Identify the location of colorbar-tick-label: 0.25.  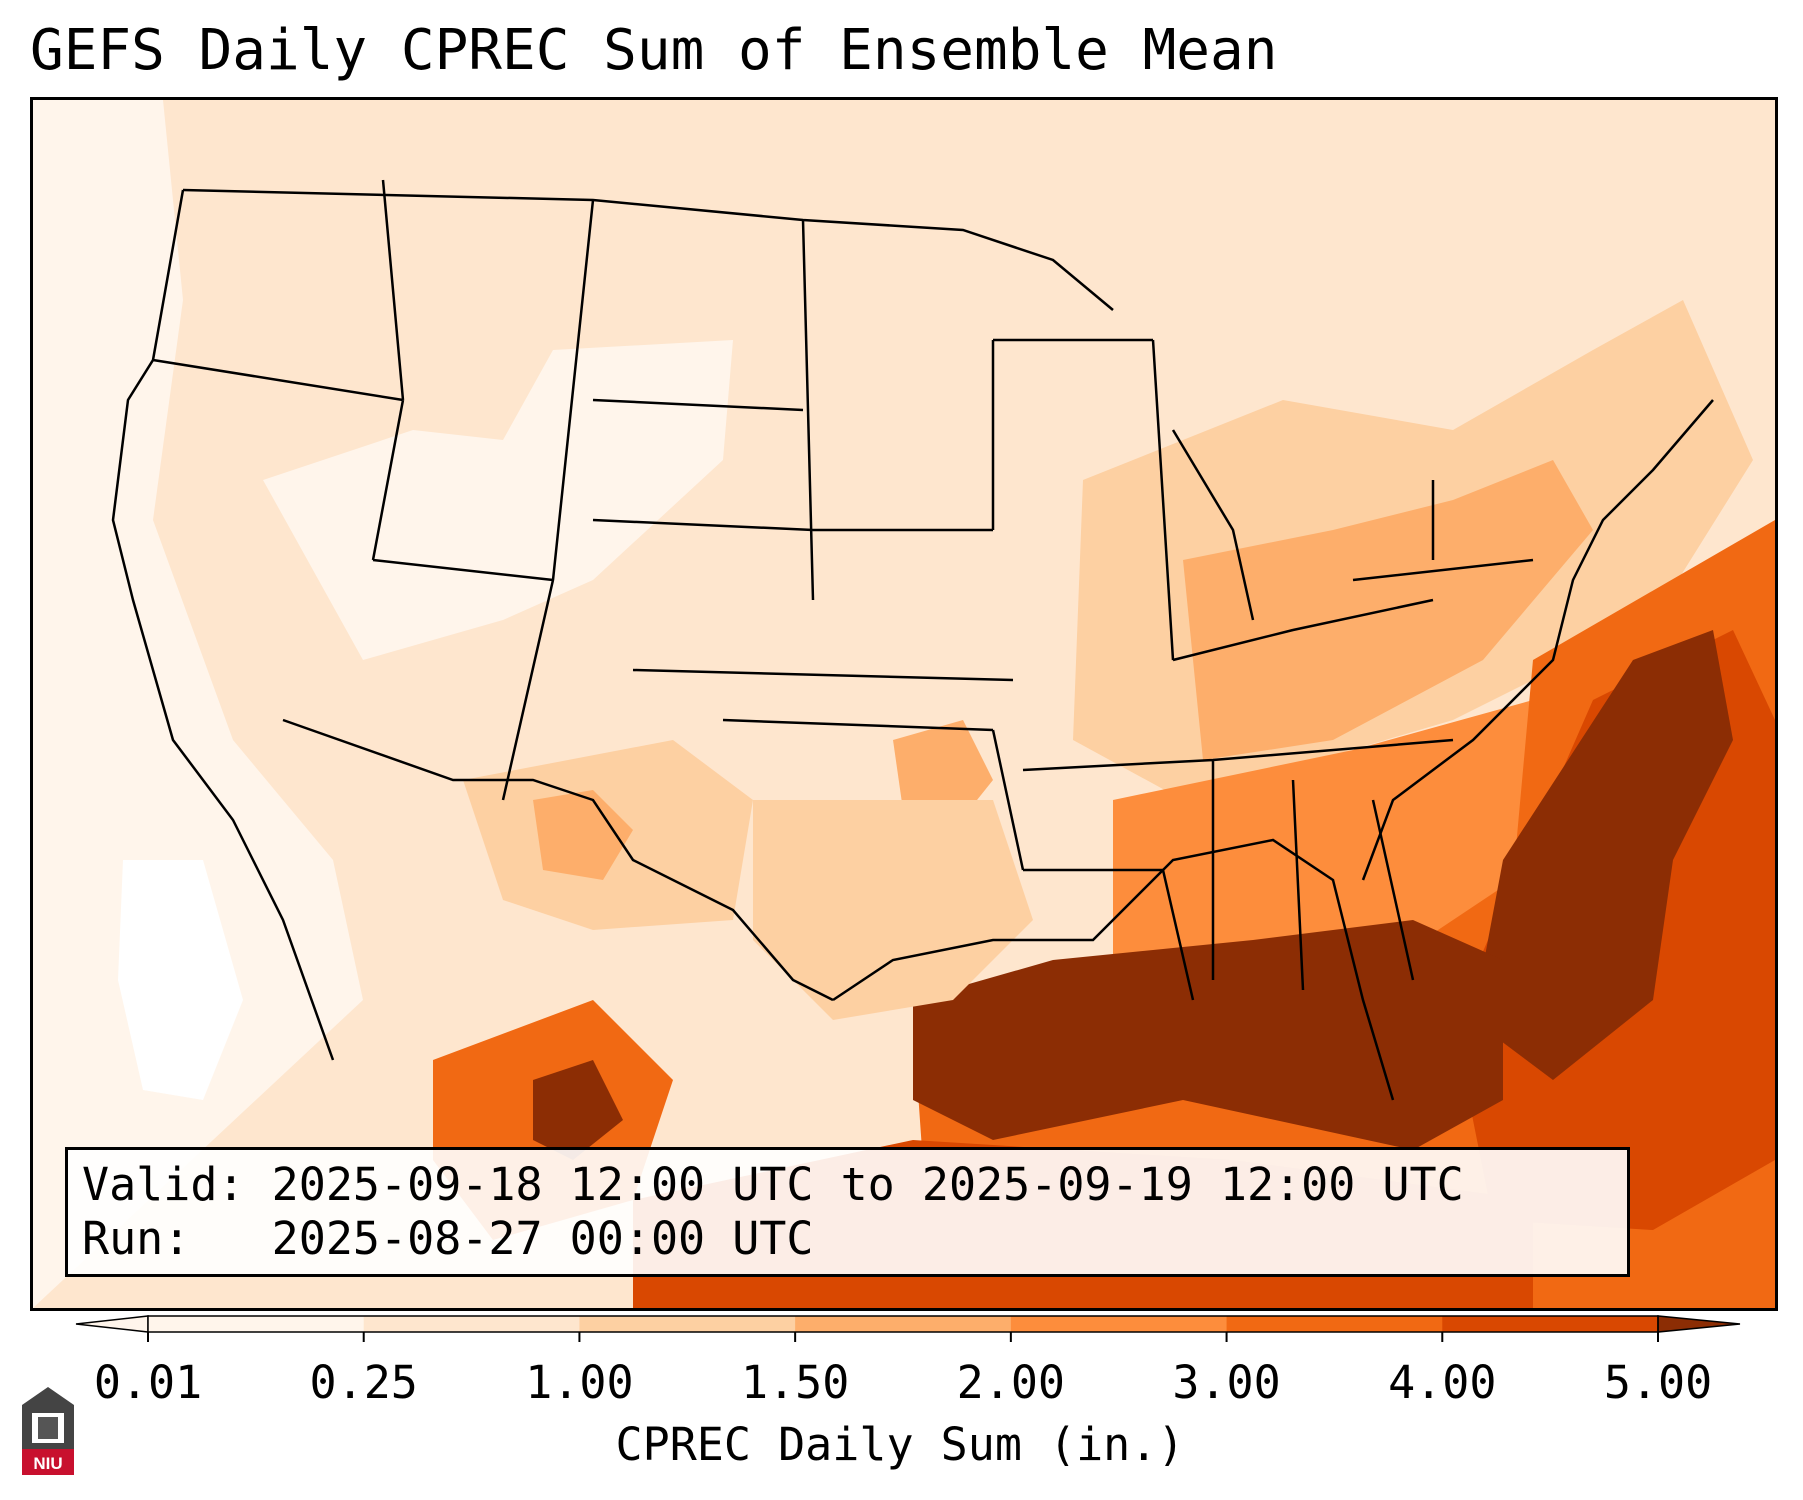
(363, 1382).